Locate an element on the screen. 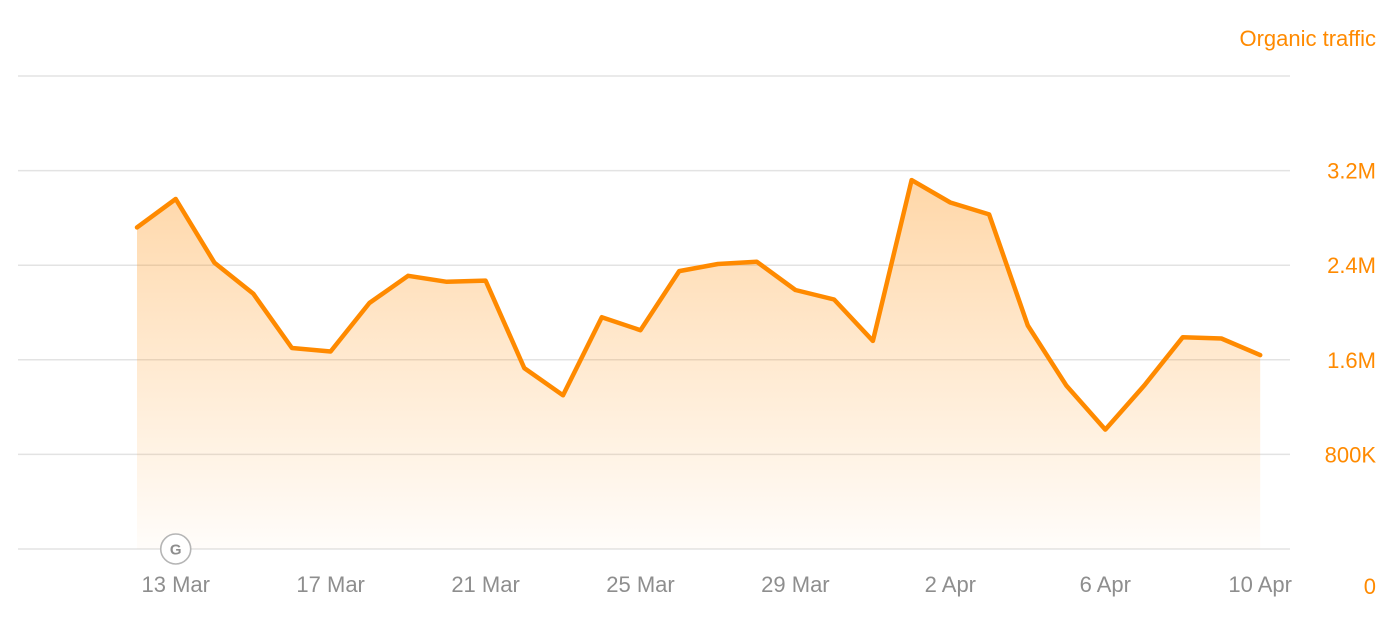 The image size is (1400, 623). y-tick-label: 2.4M is located at coordinates (1351, 265).